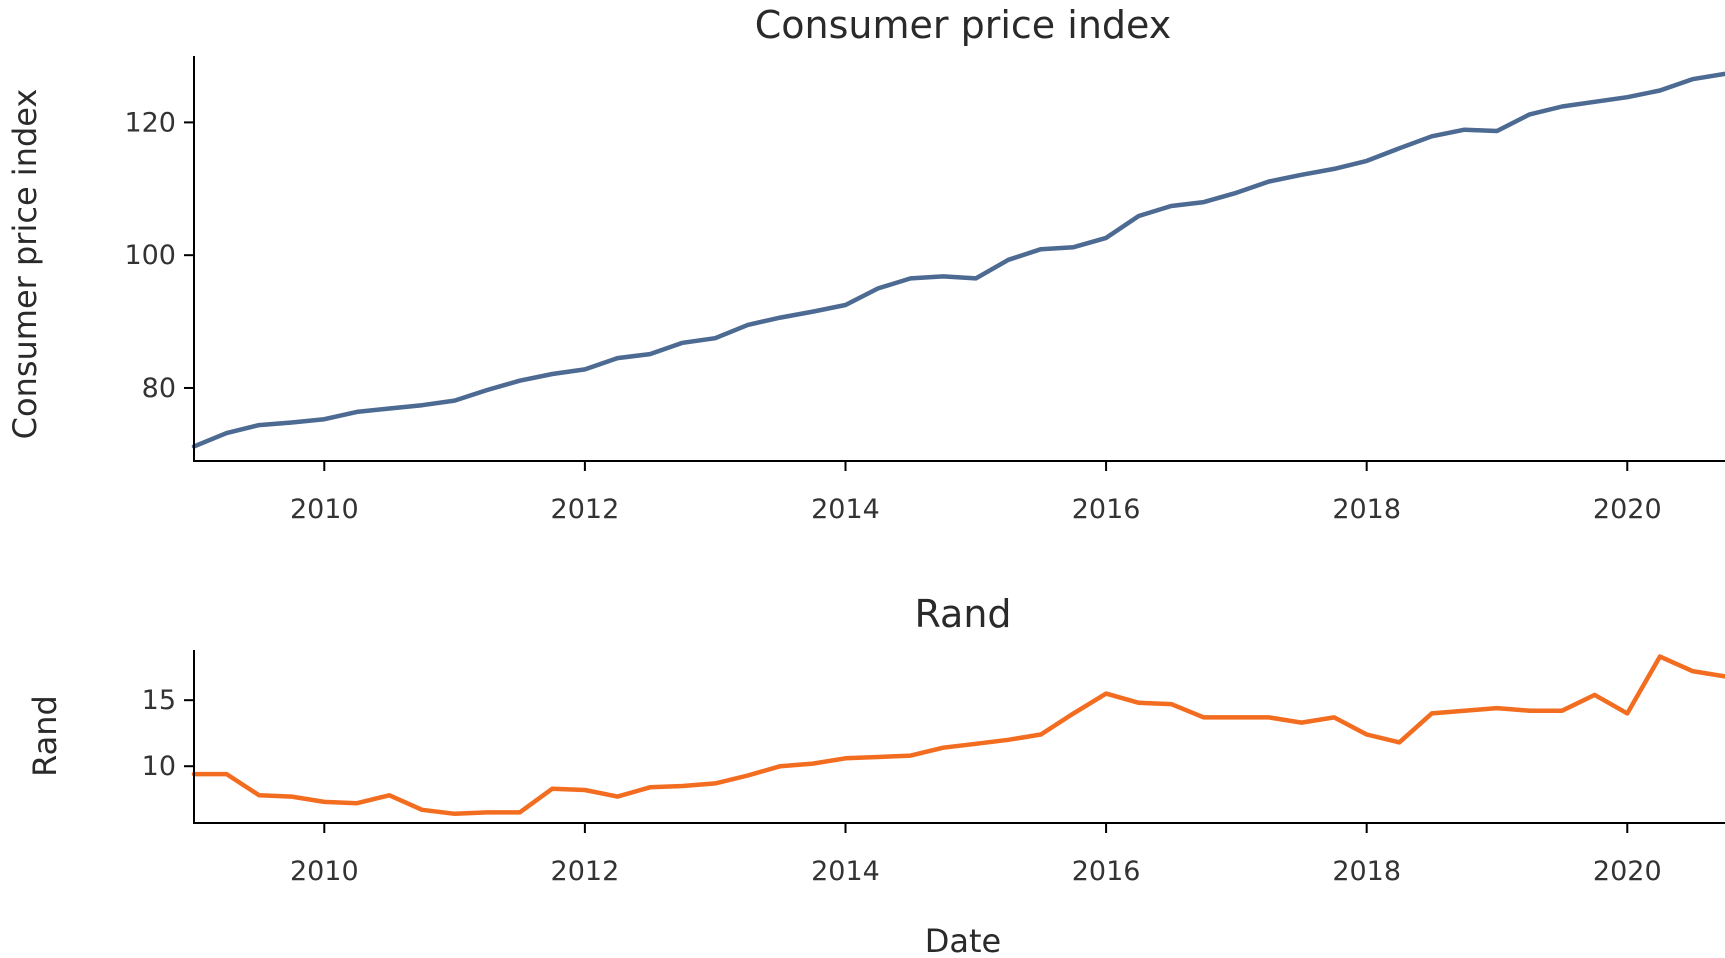  Describe the element at coordinates (1106, 509) in the screenshot. I see `cpi-chart-xtick-label: 2016` at that location.